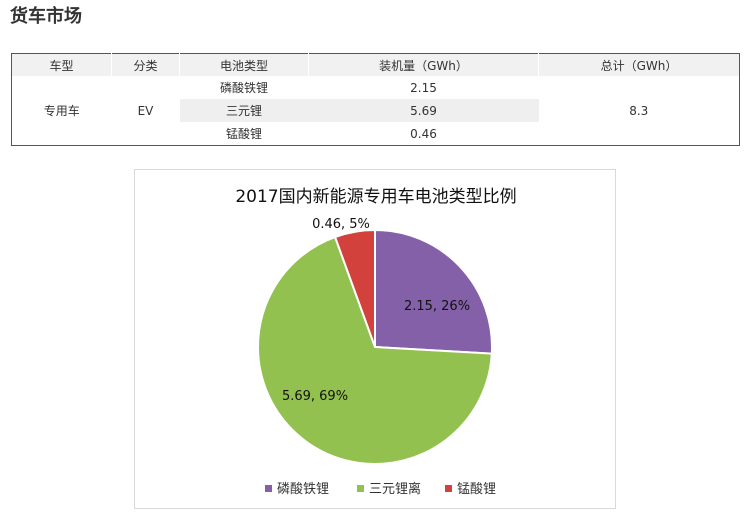  I want to click on table-row: 三元锂 5.69, so click(376, 110).